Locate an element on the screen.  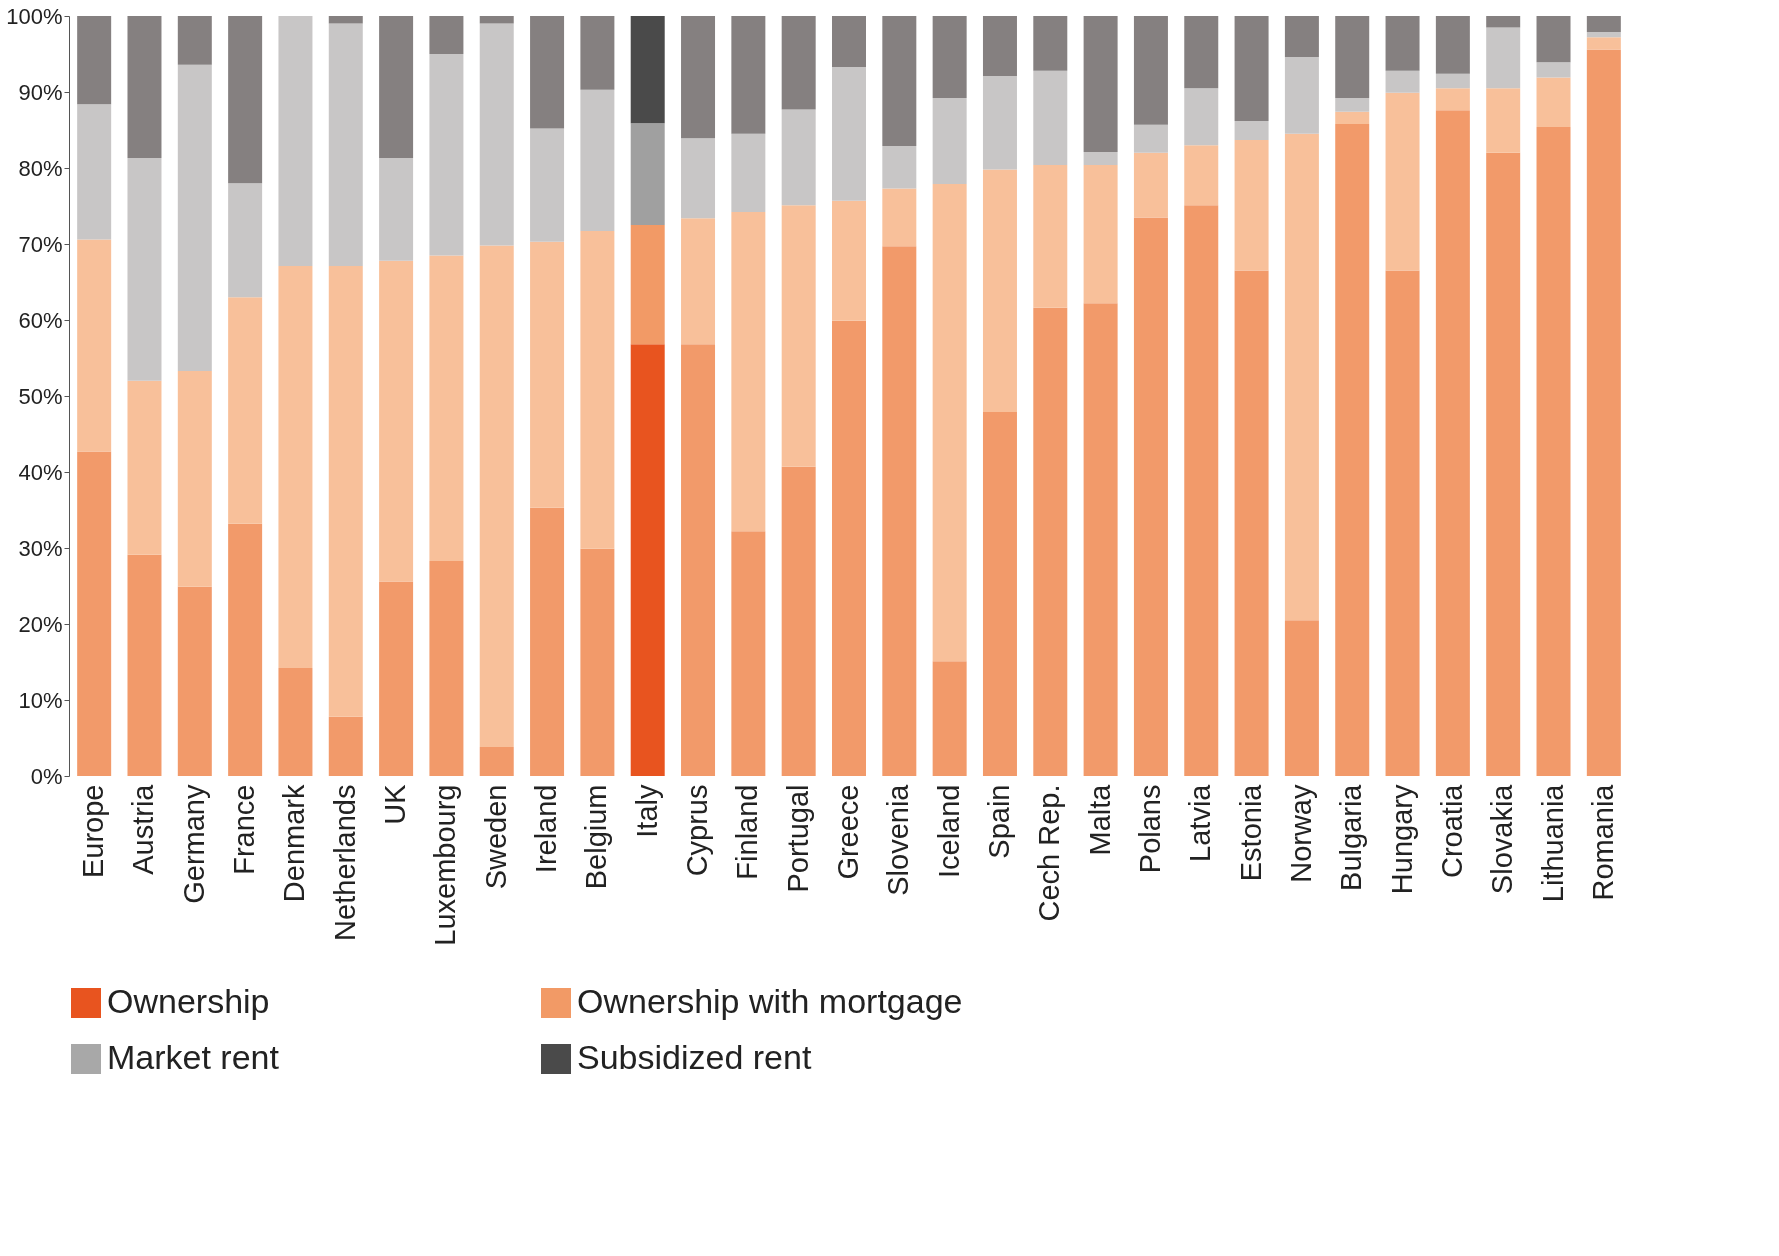
x-tick-label: Austria is located at coordinates (143, 829).